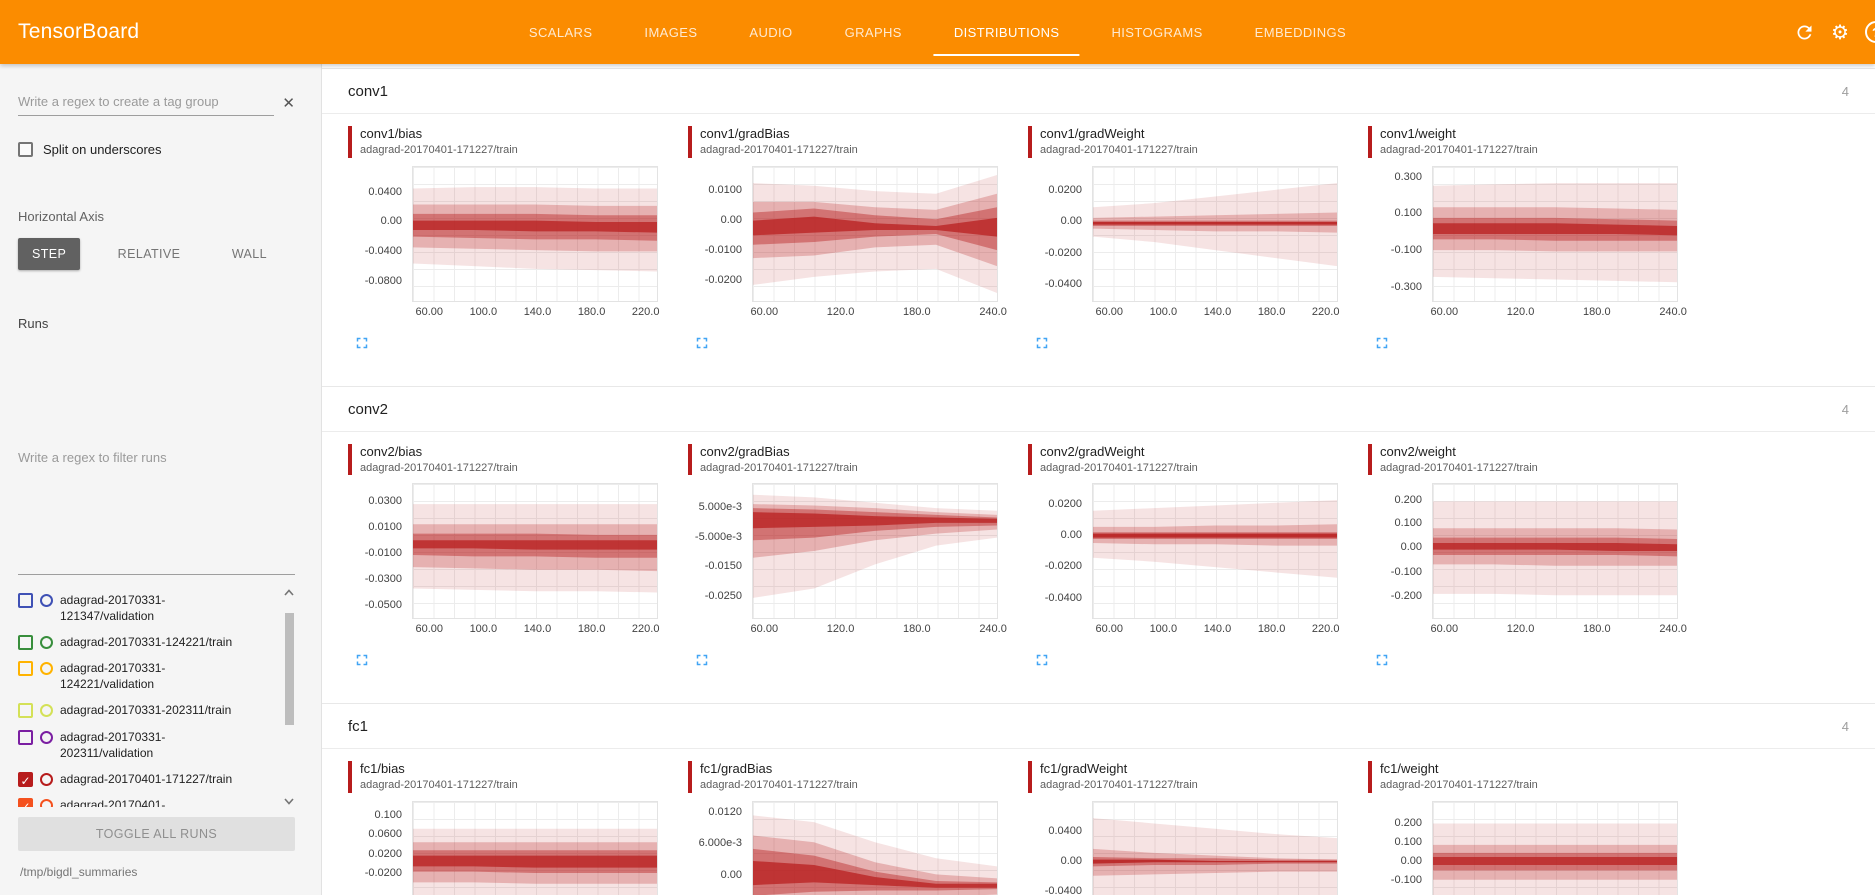 Image resolution: width=1875 pixels, height=895 pixels. Describe the element at coordinates (878, 631) in the screenshot. I see `x-axis-labels: 60.00 120.0 180.0 240.0` at that location.